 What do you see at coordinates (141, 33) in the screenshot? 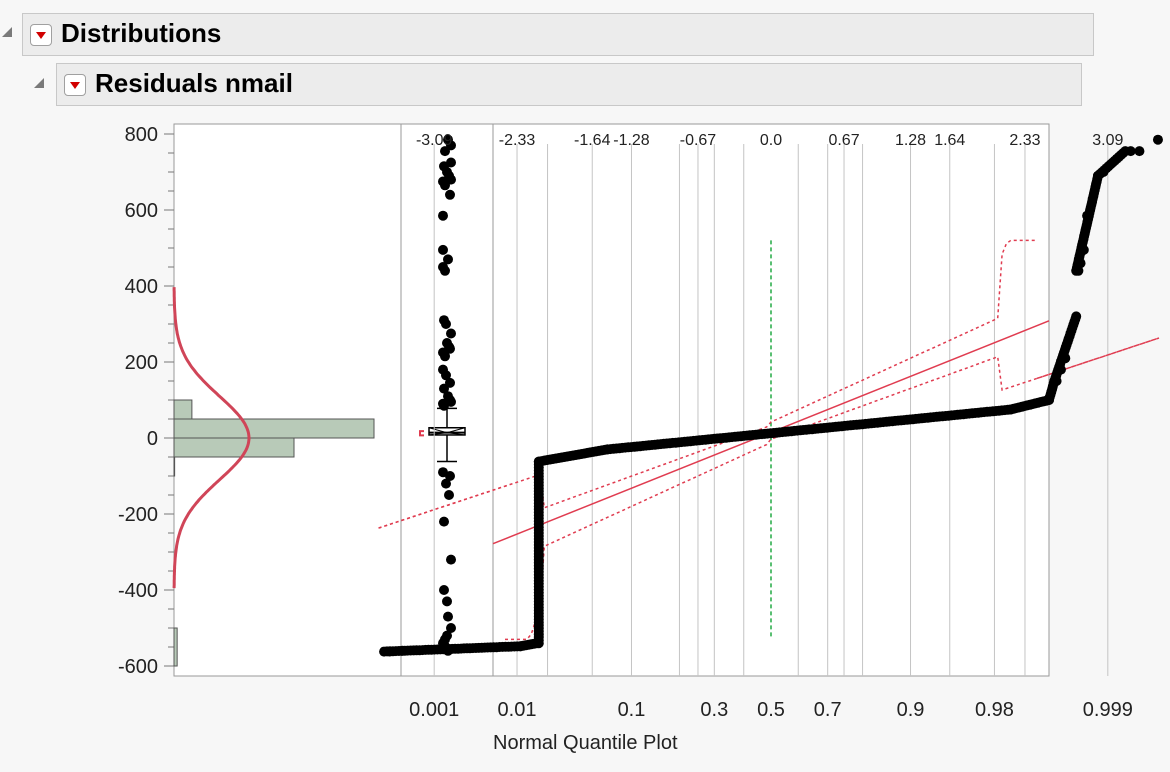
I see `distributions-title: Distributions` at bounding box center [141, 33].